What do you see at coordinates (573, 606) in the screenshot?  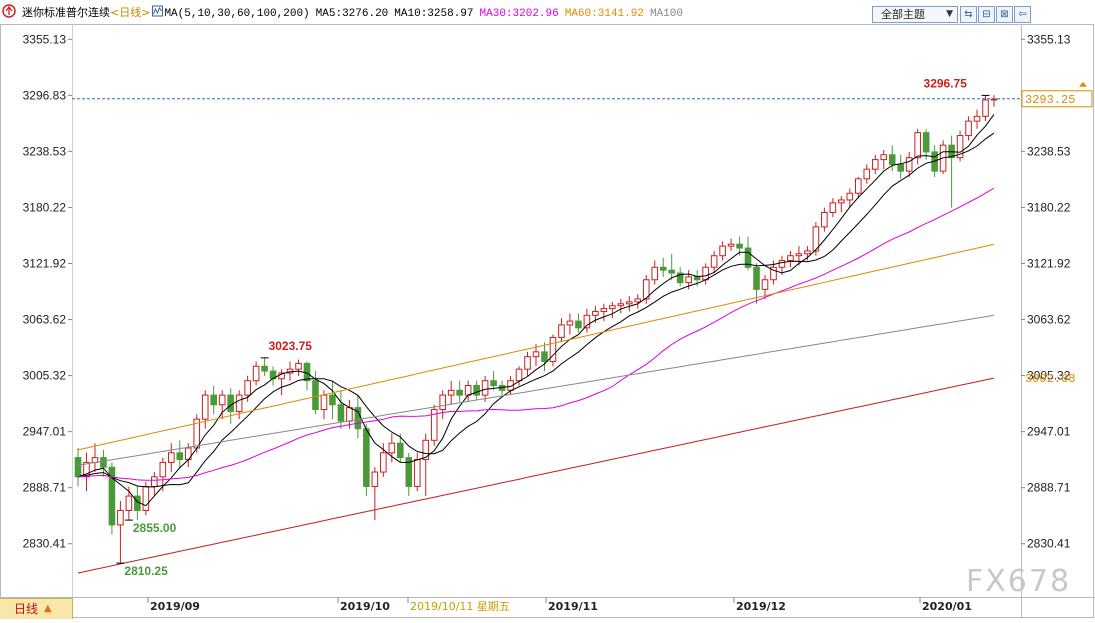 I see `time-tick-label: 2019/11` at bounding box center [573, 606].